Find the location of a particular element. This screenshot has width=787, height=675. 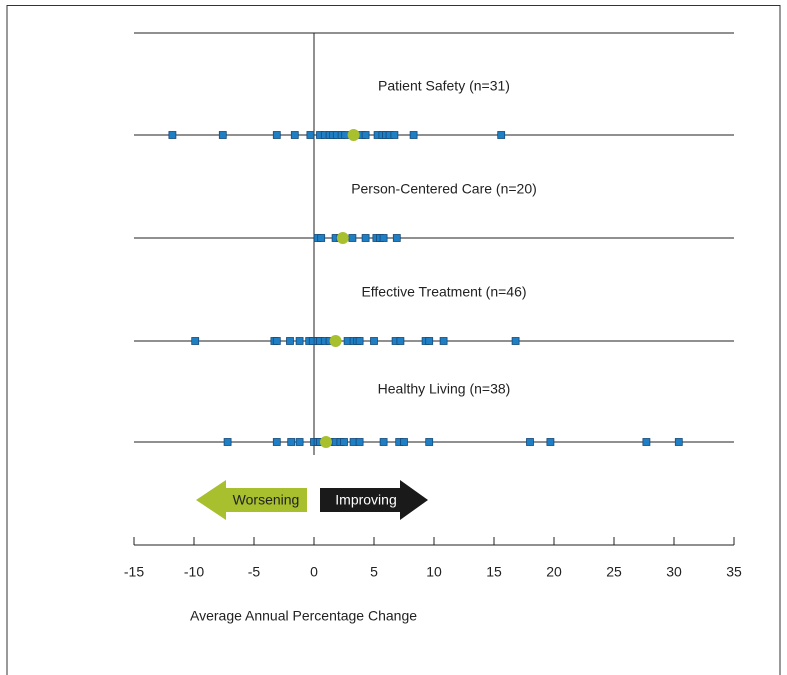

x-tick-label: 5 is located at coordinates (374, 572).